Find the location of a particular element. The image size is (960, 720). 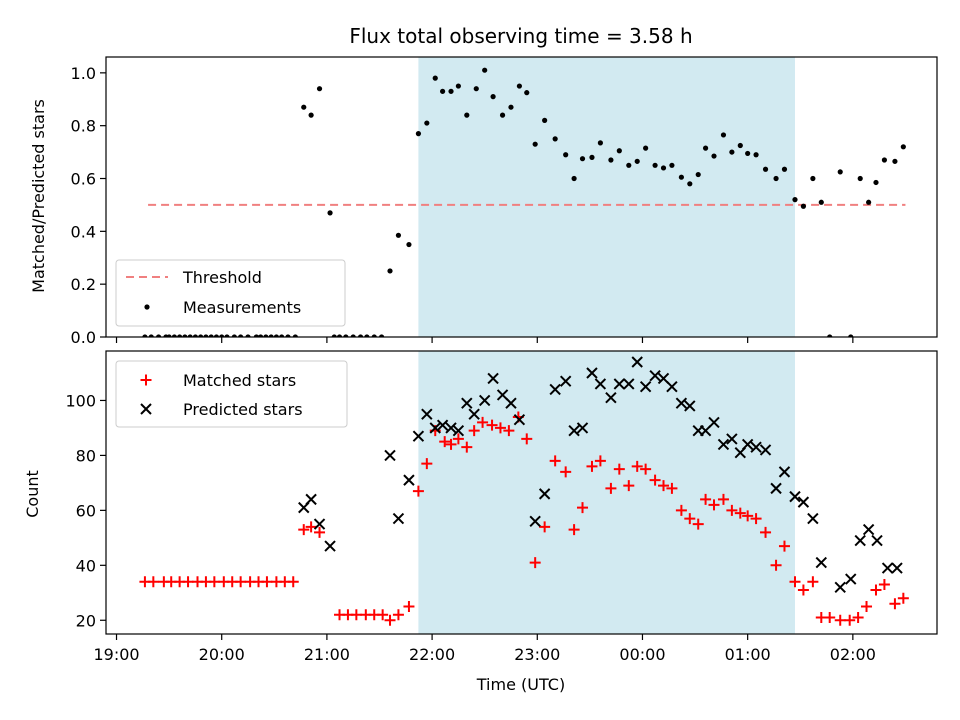

y-tick-label: 0.2 is located at coordinates (83, 284).